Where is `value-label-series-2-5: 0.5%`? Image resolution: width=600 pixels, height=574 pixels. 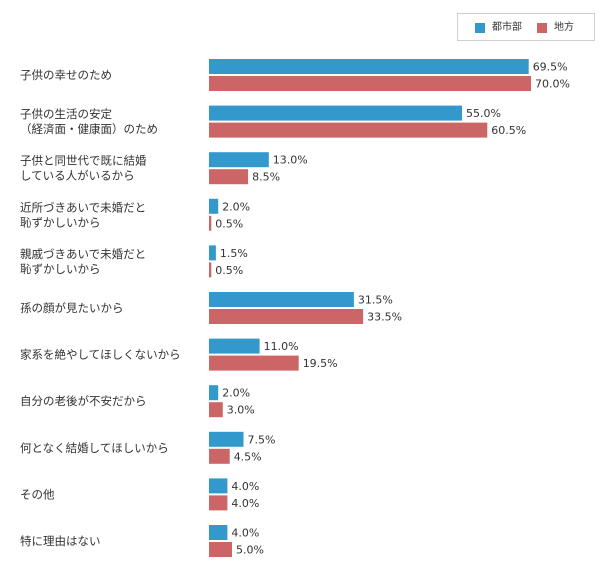
value-label-series-2-5: 0.5% is located at coordinates (229, 270).